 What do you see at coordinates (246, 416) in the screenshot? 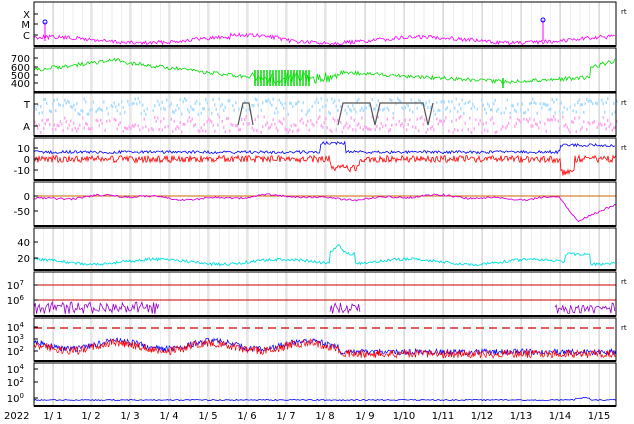
I see `x-tick-label: 1/ 6` at bounding box center [246, 416].